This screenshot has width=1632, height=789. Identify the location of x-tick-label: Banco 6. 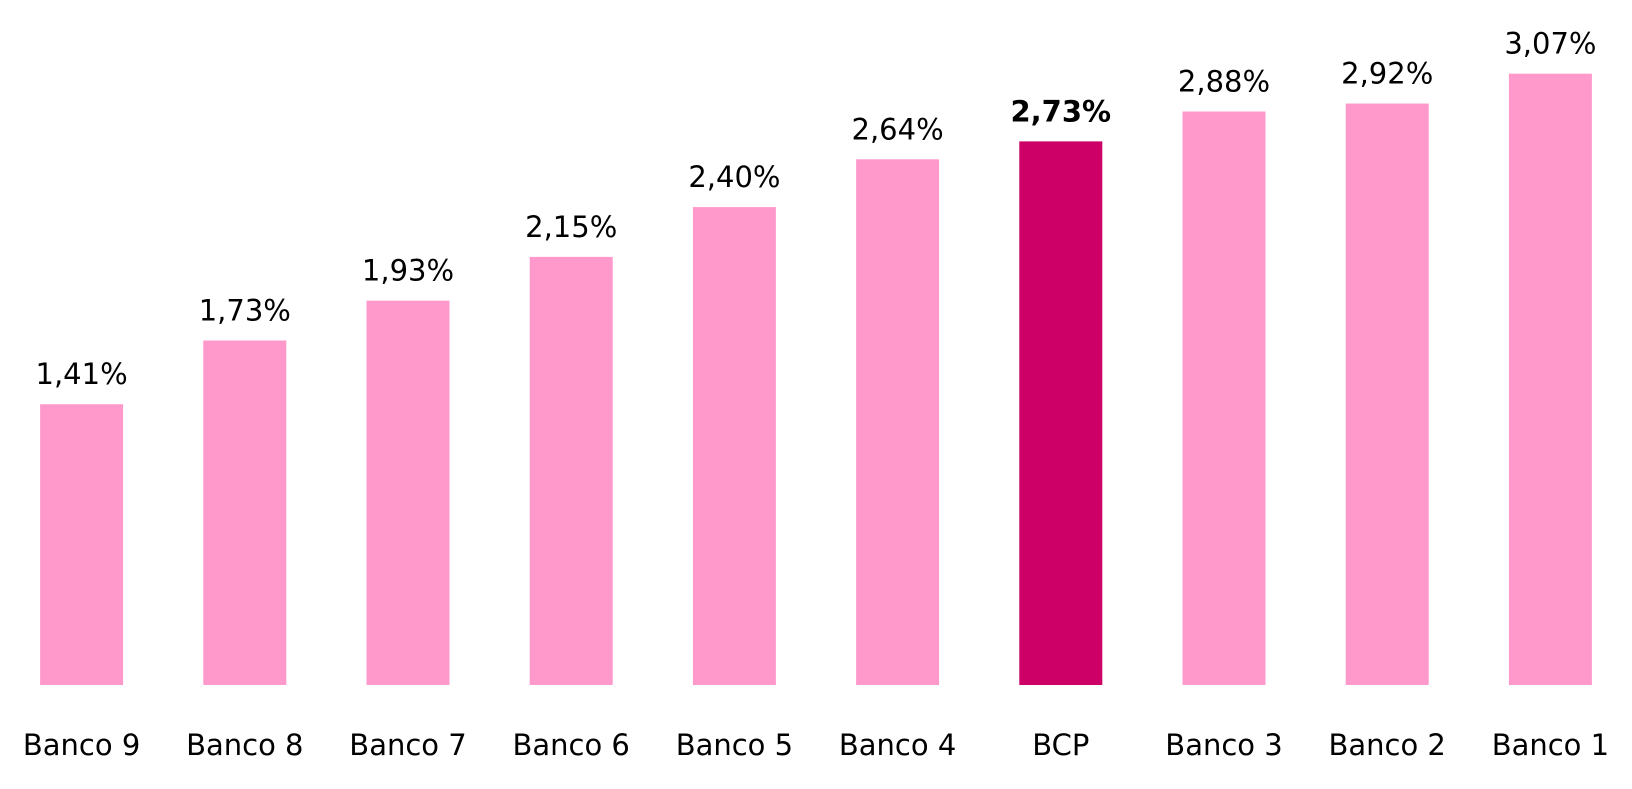
(570, 745).